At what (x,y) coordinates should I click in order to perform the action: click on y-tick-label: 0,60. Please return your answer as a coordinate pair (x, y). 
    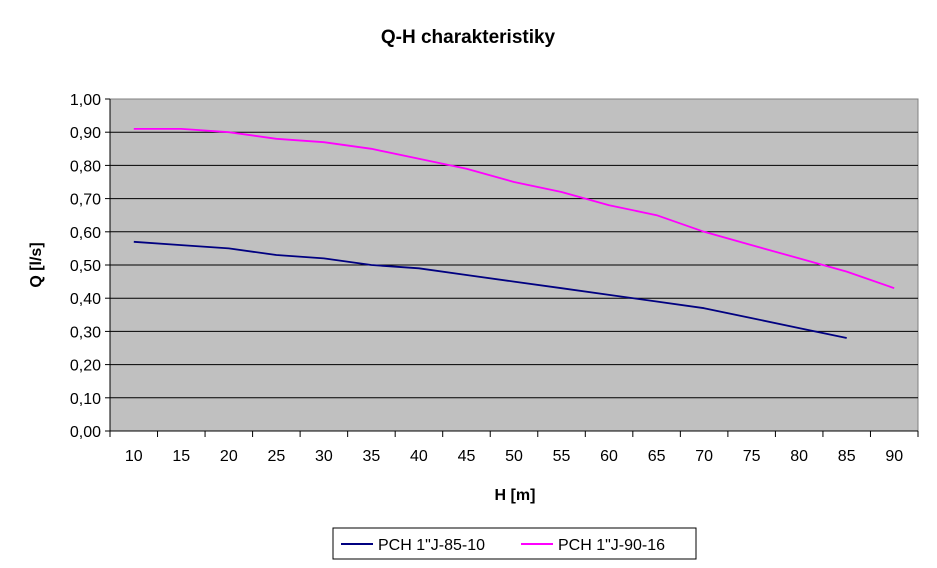
    Looking at the image, I should click on (85, 233).